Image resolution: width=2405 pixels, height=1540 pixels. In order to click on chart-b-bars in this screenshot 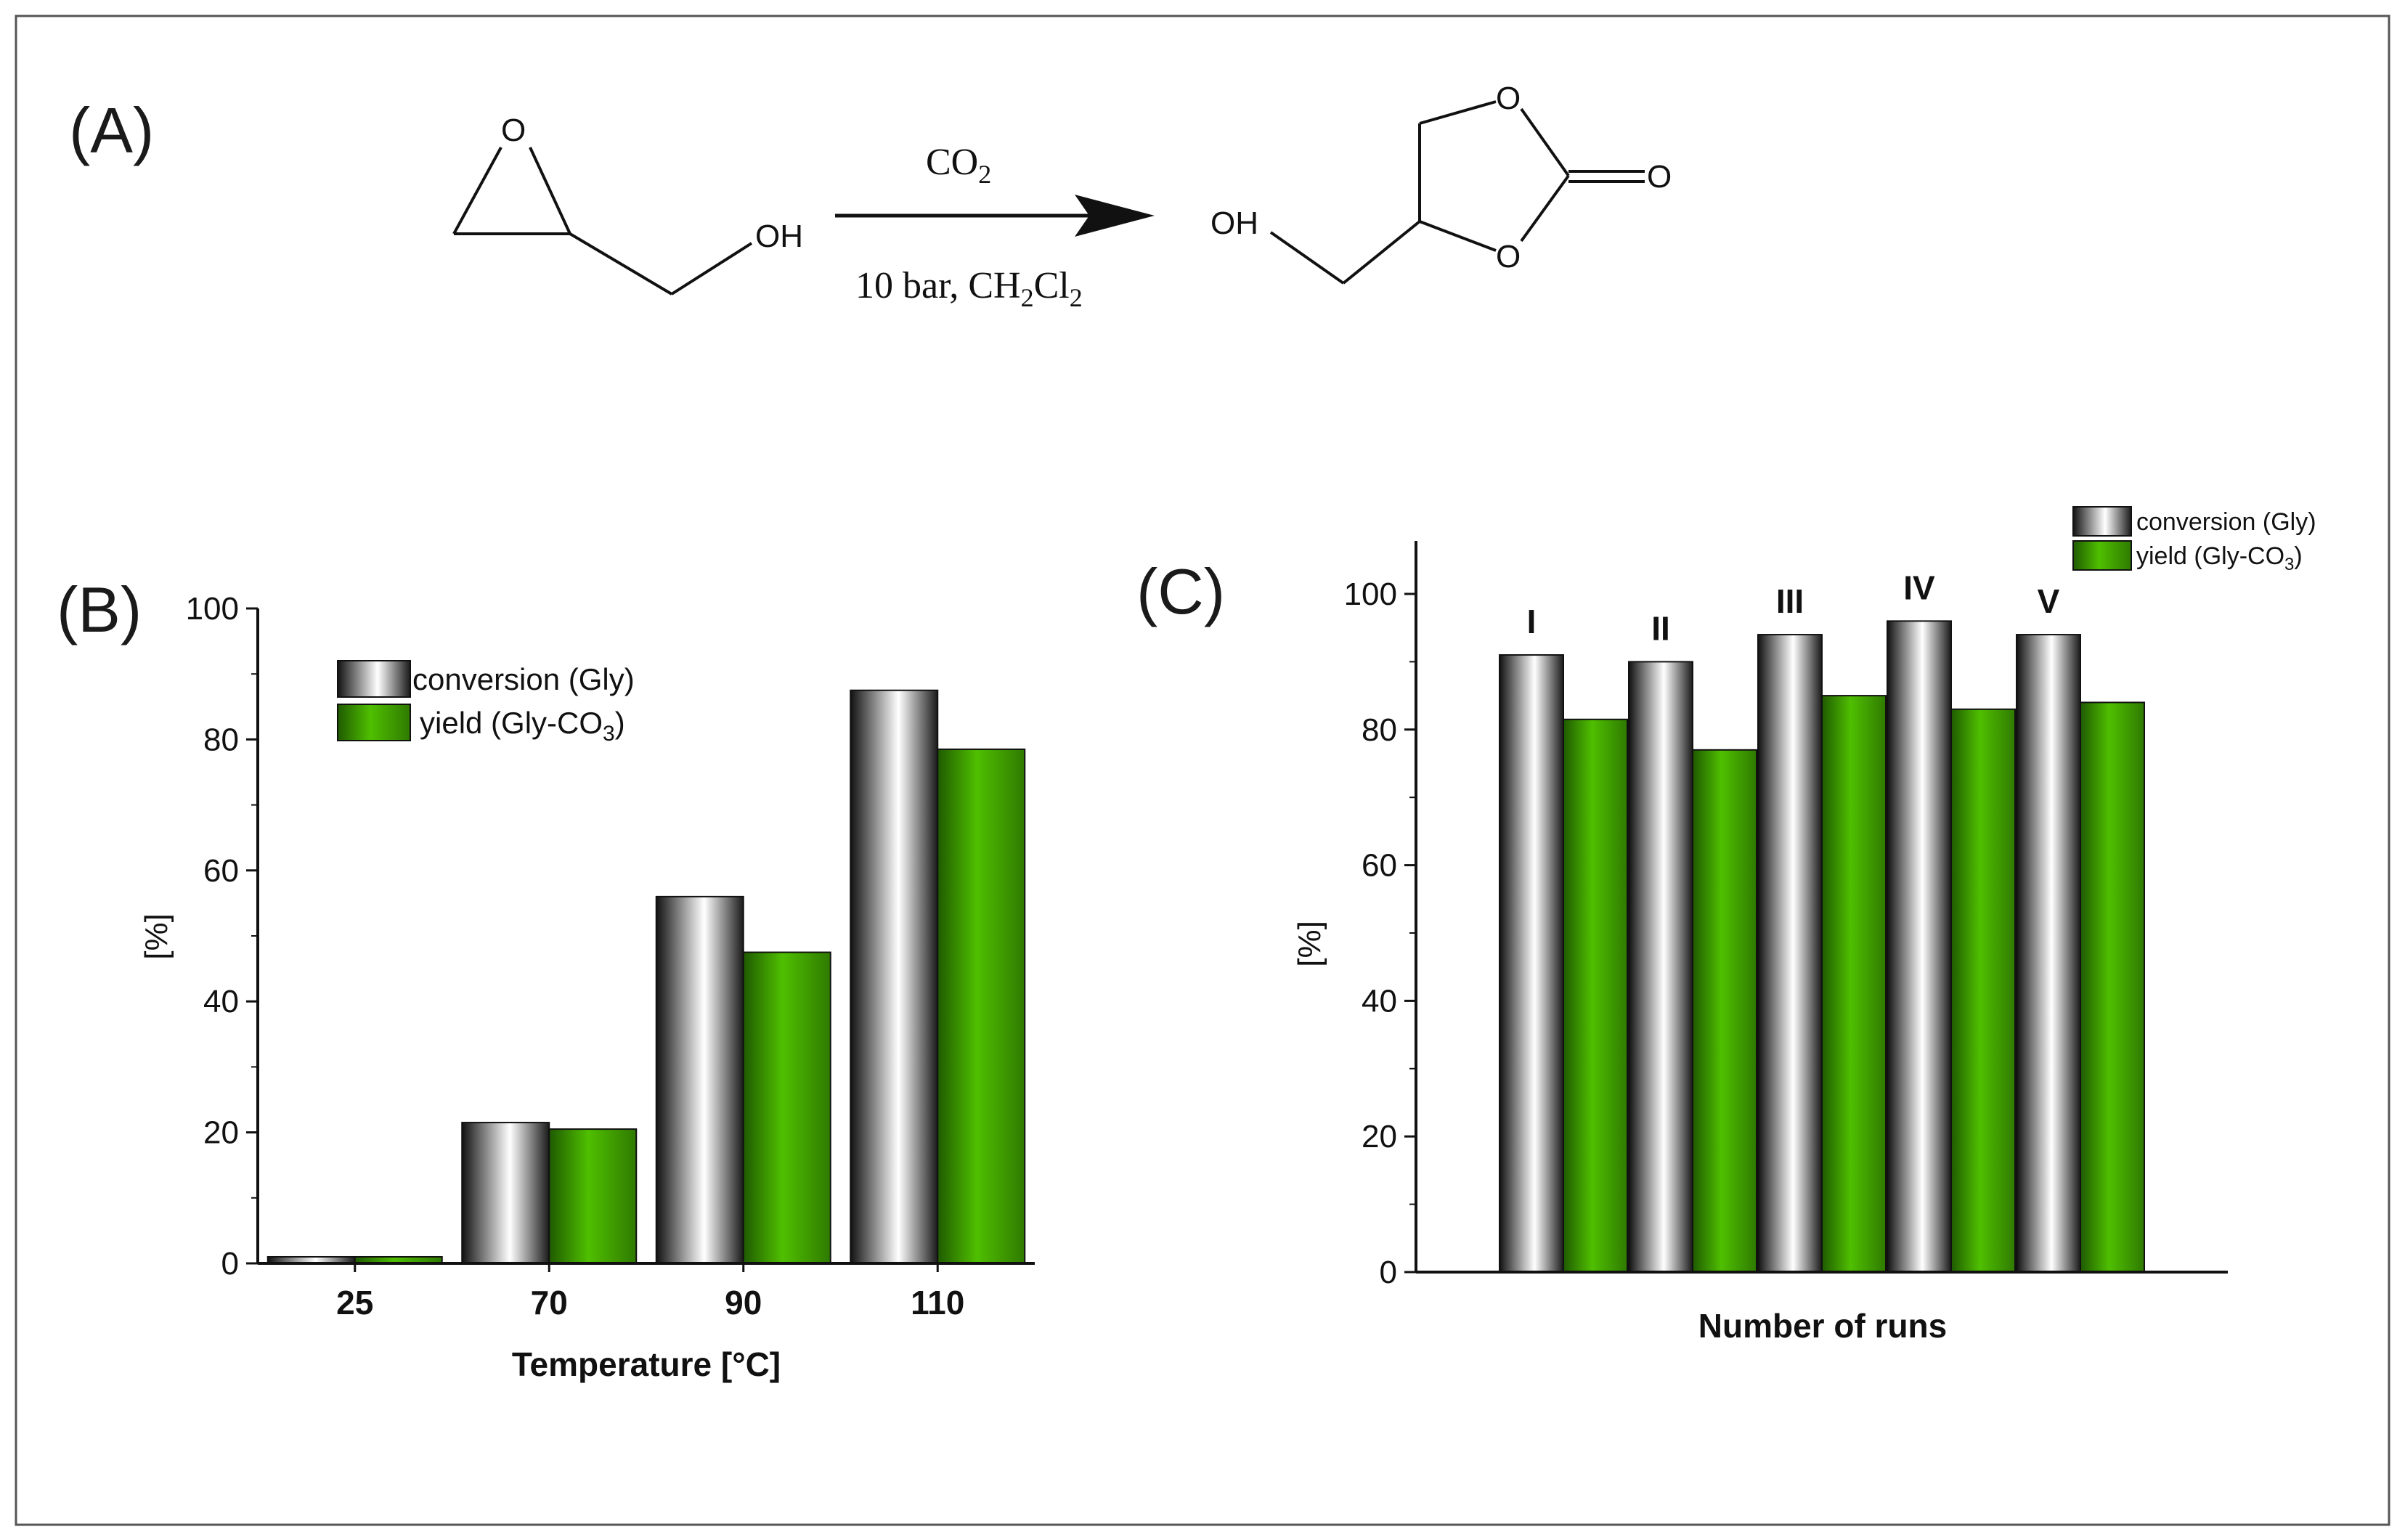, I will do `click(646, 977)`.